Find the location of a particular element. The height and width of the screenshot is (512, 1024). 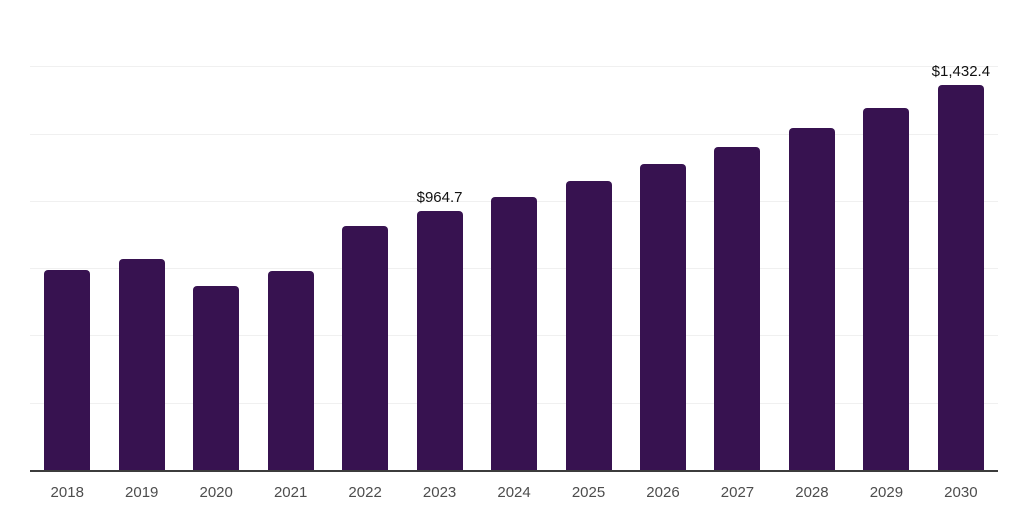

bar-2029 is located at coordinates (886, 289).